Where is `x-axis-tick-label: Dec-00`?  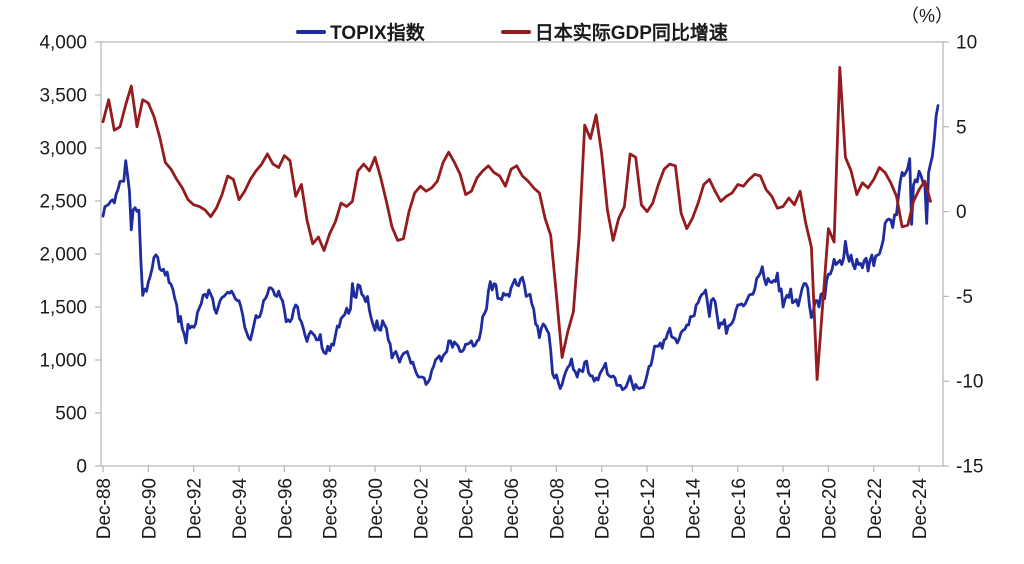 x-axis-tick-label: Dec-00 is located at coordinates (376, 508).